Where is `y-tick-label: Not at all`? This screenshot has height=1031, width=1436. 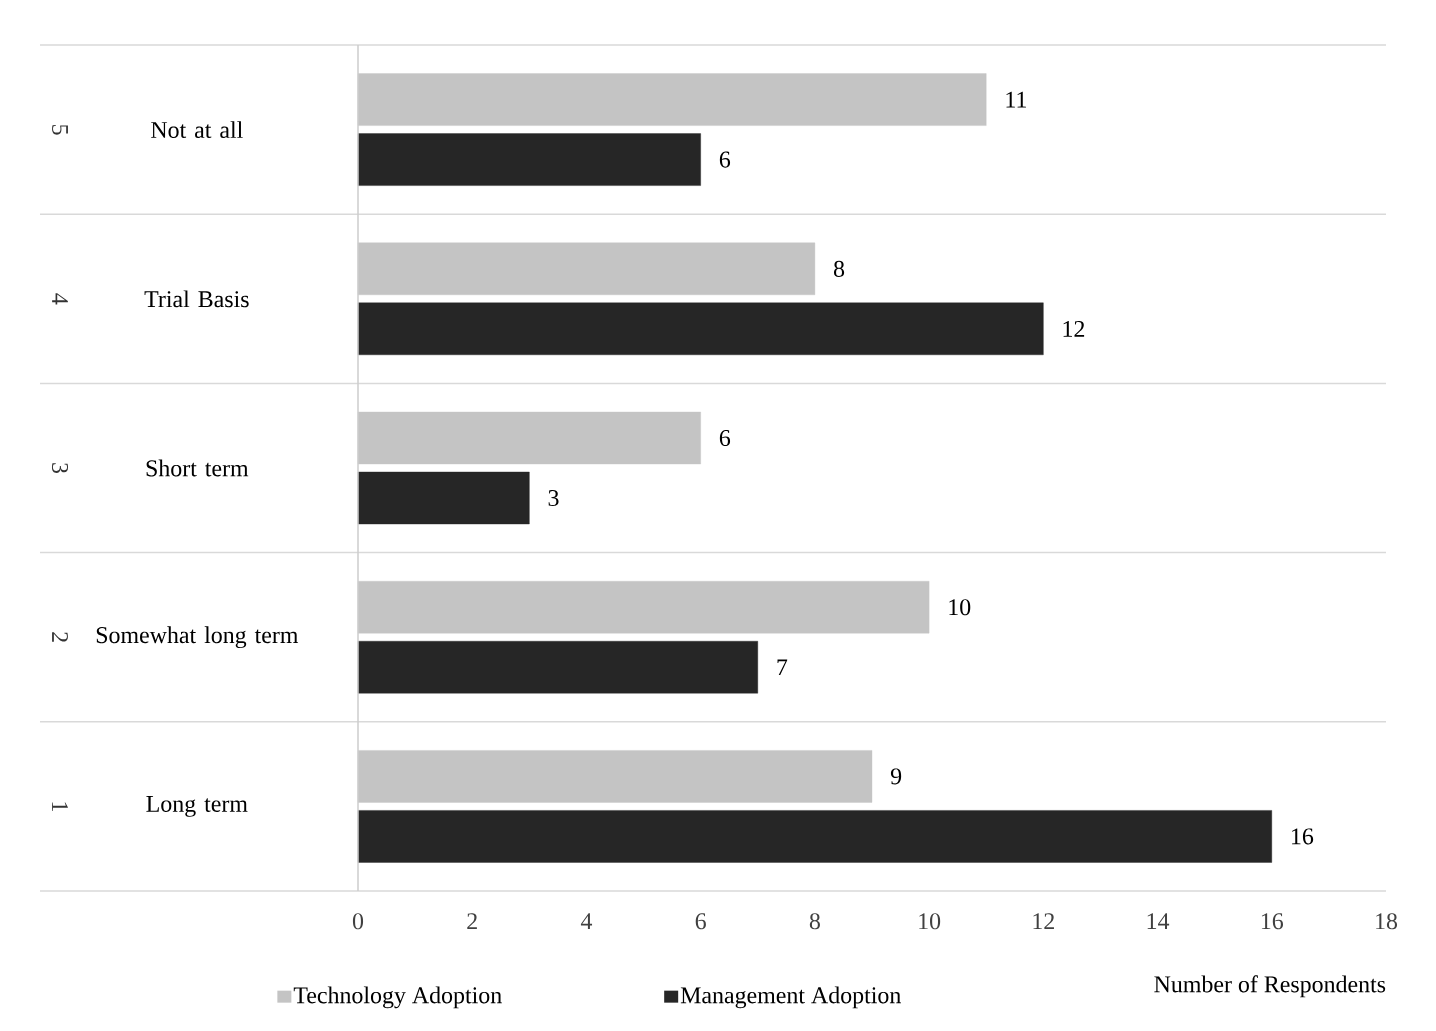
y-tick-label: Not at all is located at coordinates (197, 130).